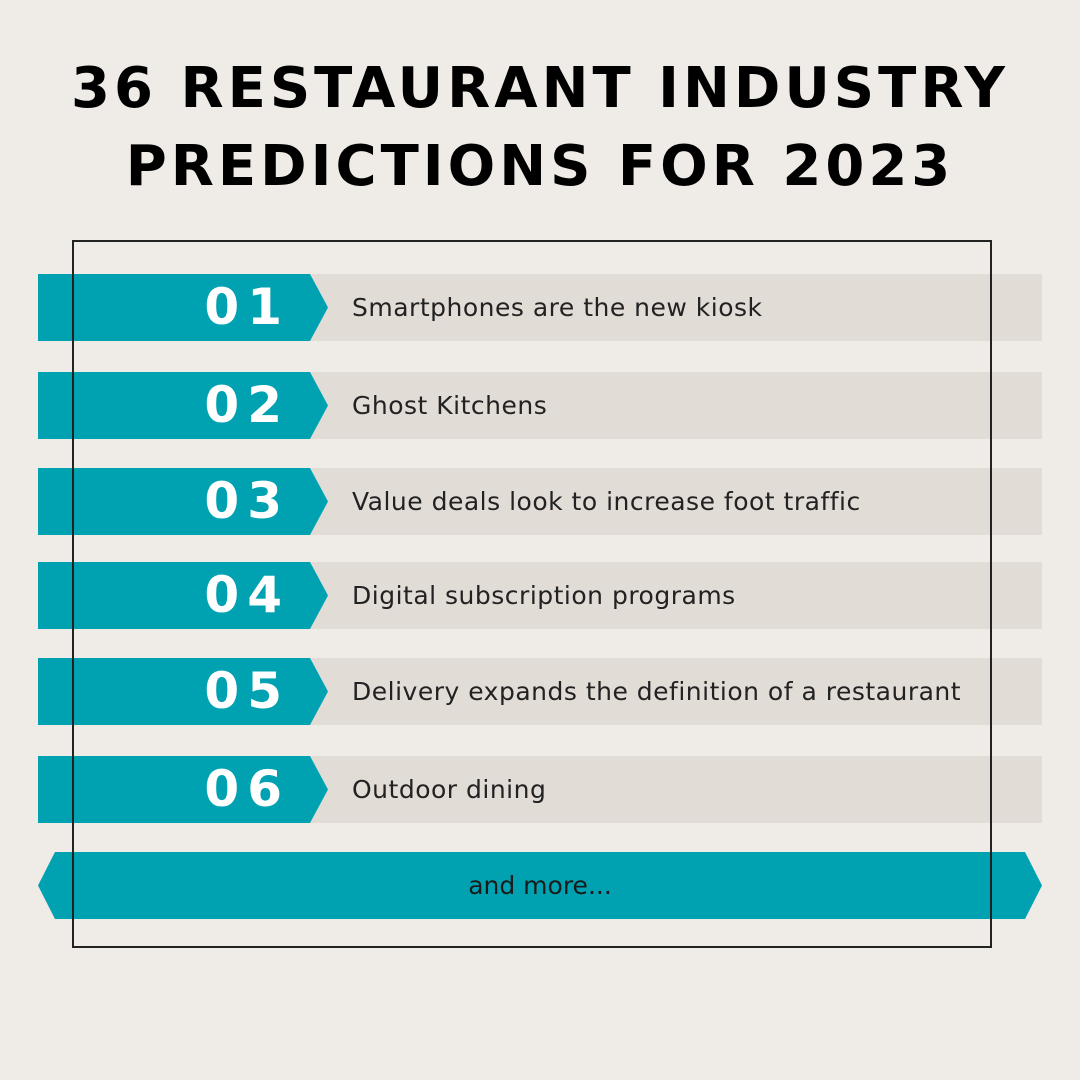  I want to click on list-item: 06 Outdoor dining, so click(540, 789).